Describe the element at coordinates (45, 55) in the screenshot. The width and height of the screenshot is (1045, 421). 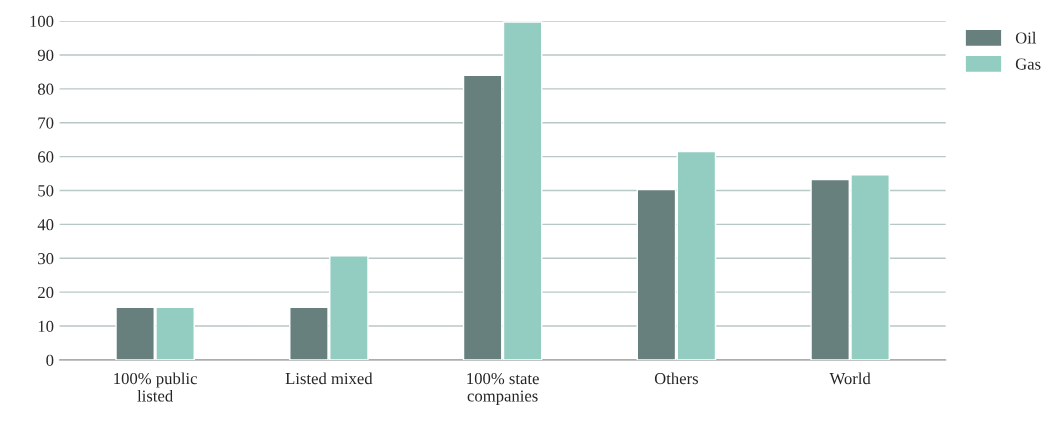
I see `y-tick-label: 90` at that location.